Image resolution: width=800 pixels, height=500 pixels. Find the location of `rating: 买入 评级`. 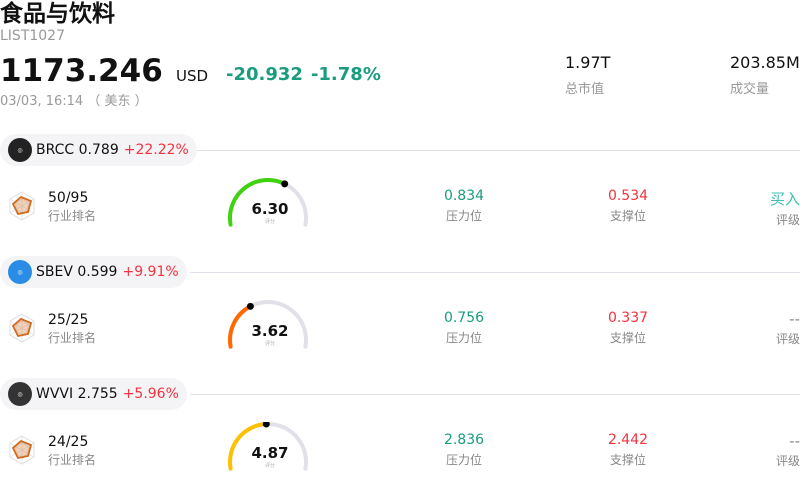

rating: 买入 评级 is located at coordinates (785, 208).